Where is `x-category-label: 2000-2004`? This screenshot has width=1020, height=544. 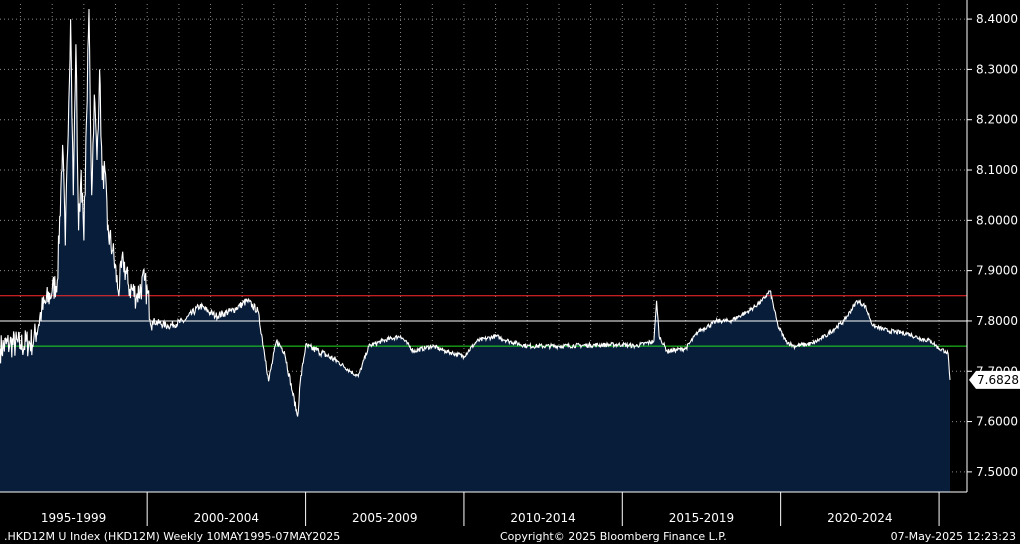 x-category-label: 2000-2004 is located at coordinates (226, 518).